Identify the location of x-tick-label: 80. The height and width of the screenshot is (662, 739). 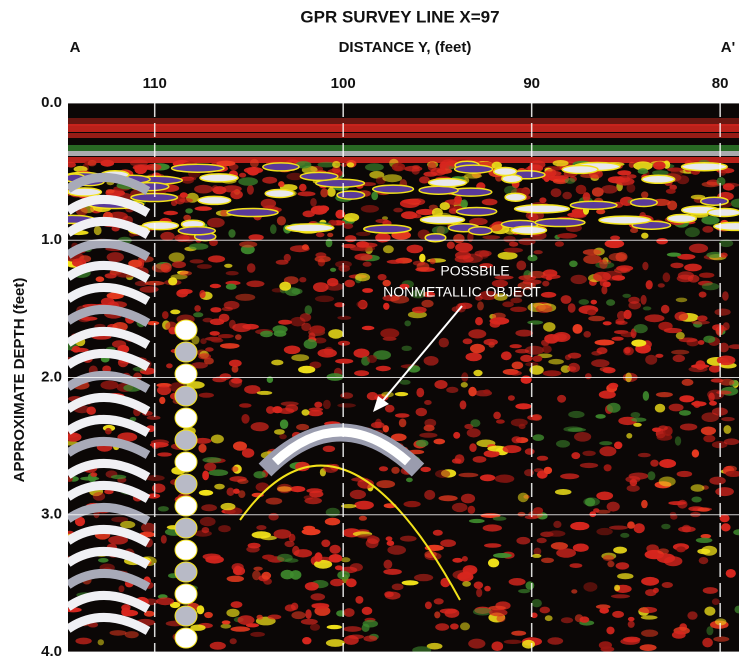
(720, 83).